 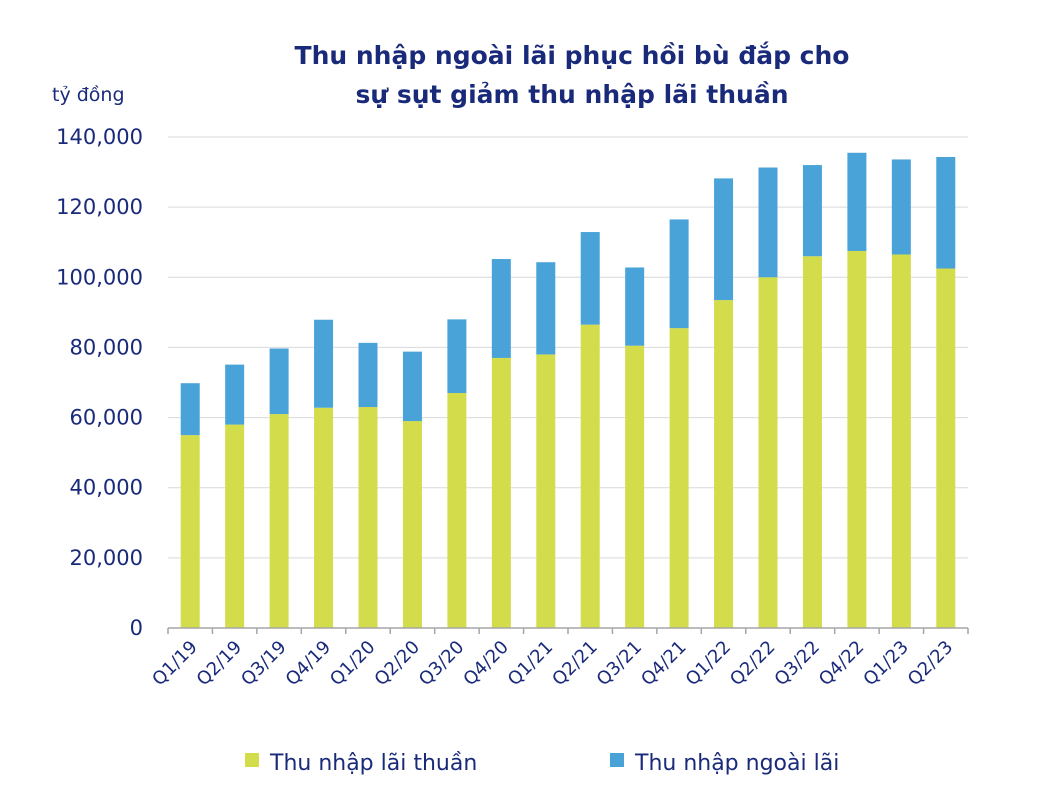 I want to click on x-axis, so click(x=568, y=630).